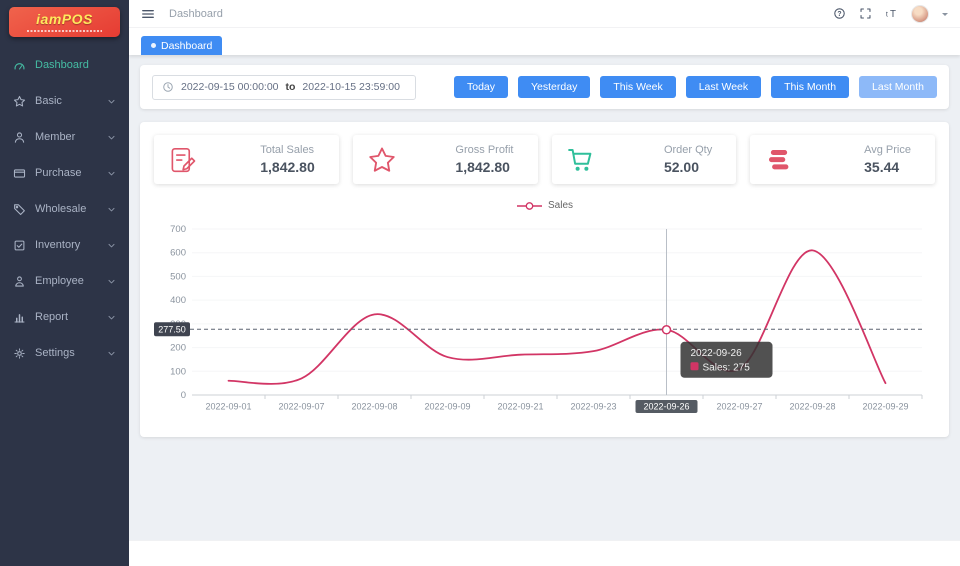 Image resolution: width=960 pixels, height=566 pixels. What do you see at coordinates (61, 209) in the screenshot?
I see `sidebar-item-label: Wholesale` at bounding box center [61, 209].